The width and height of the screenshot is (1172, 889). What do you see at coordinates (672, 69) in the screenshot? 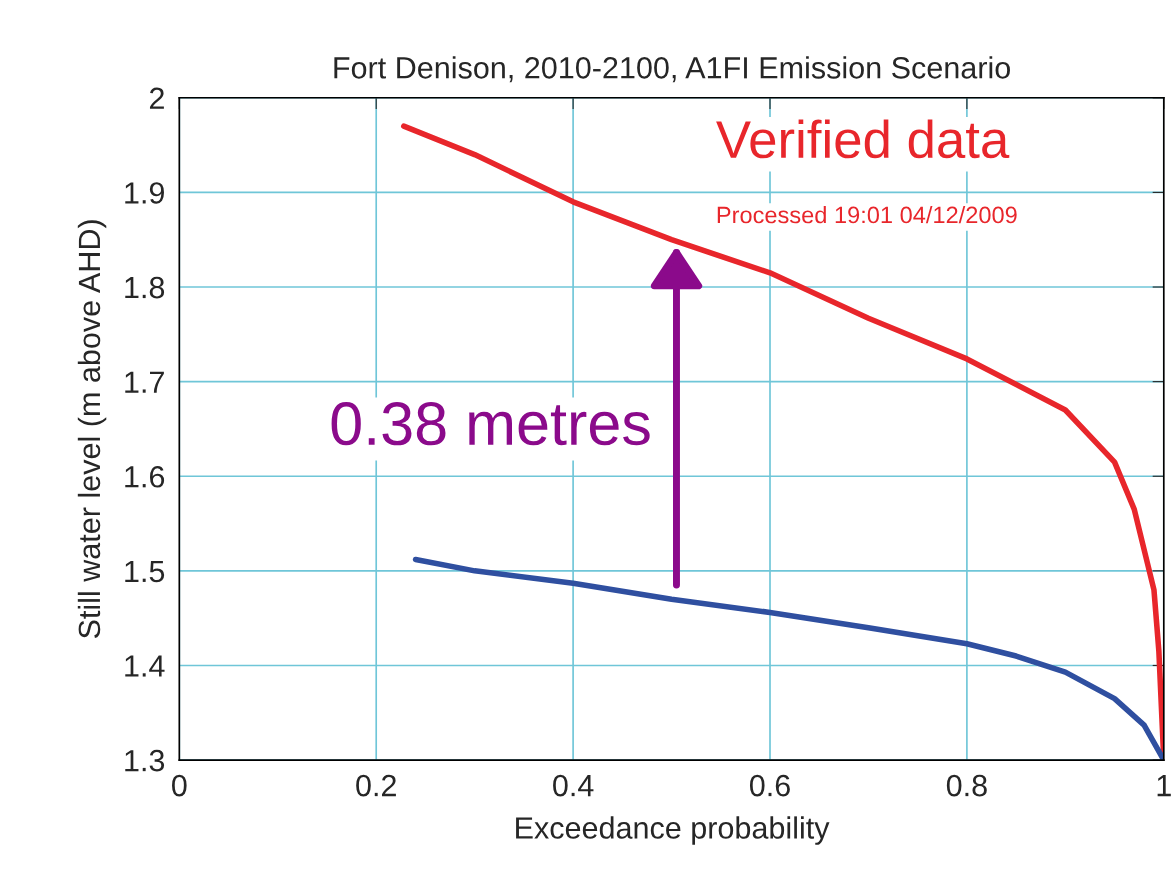
I see `chart-title: Fort Denison, 2010-2100, A1FI Emission Scenario` at bounding box center [672, 69].